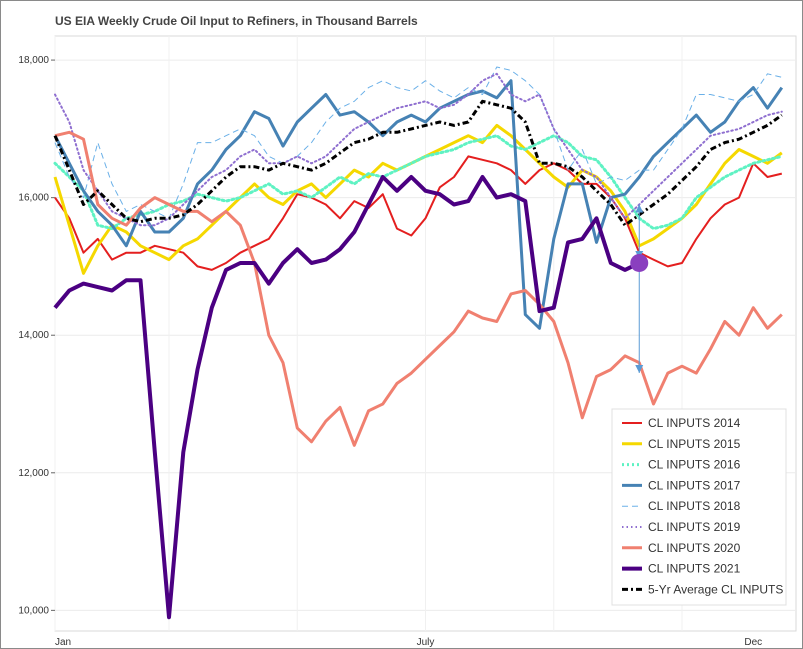 This screenshot has height=649, width=803. Describe the element at coordinates (694, 444) in the screenshot. I see `legend-label: CL INPUTS 2015` at that location.